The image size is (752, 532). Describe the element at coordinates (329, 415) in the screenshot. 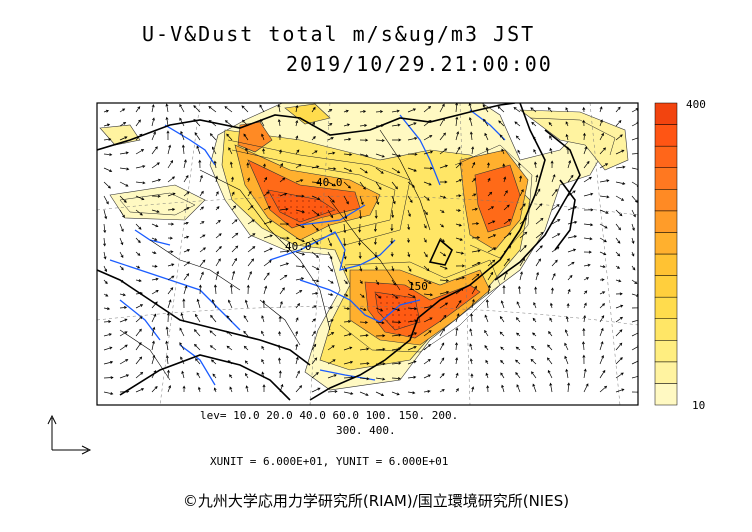

I see `contour-levels-line1: lev= 10.0 20.0 40.0 60.0 100. 150. 200.` at that location.